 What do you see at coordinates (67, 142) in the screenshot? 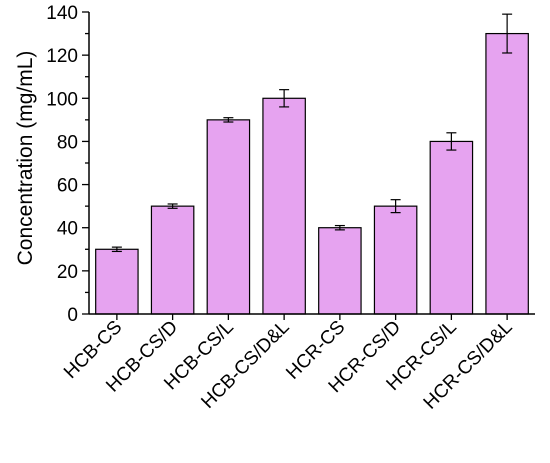
I see `y-tick-label: 80` at bounding box center [67, 142].